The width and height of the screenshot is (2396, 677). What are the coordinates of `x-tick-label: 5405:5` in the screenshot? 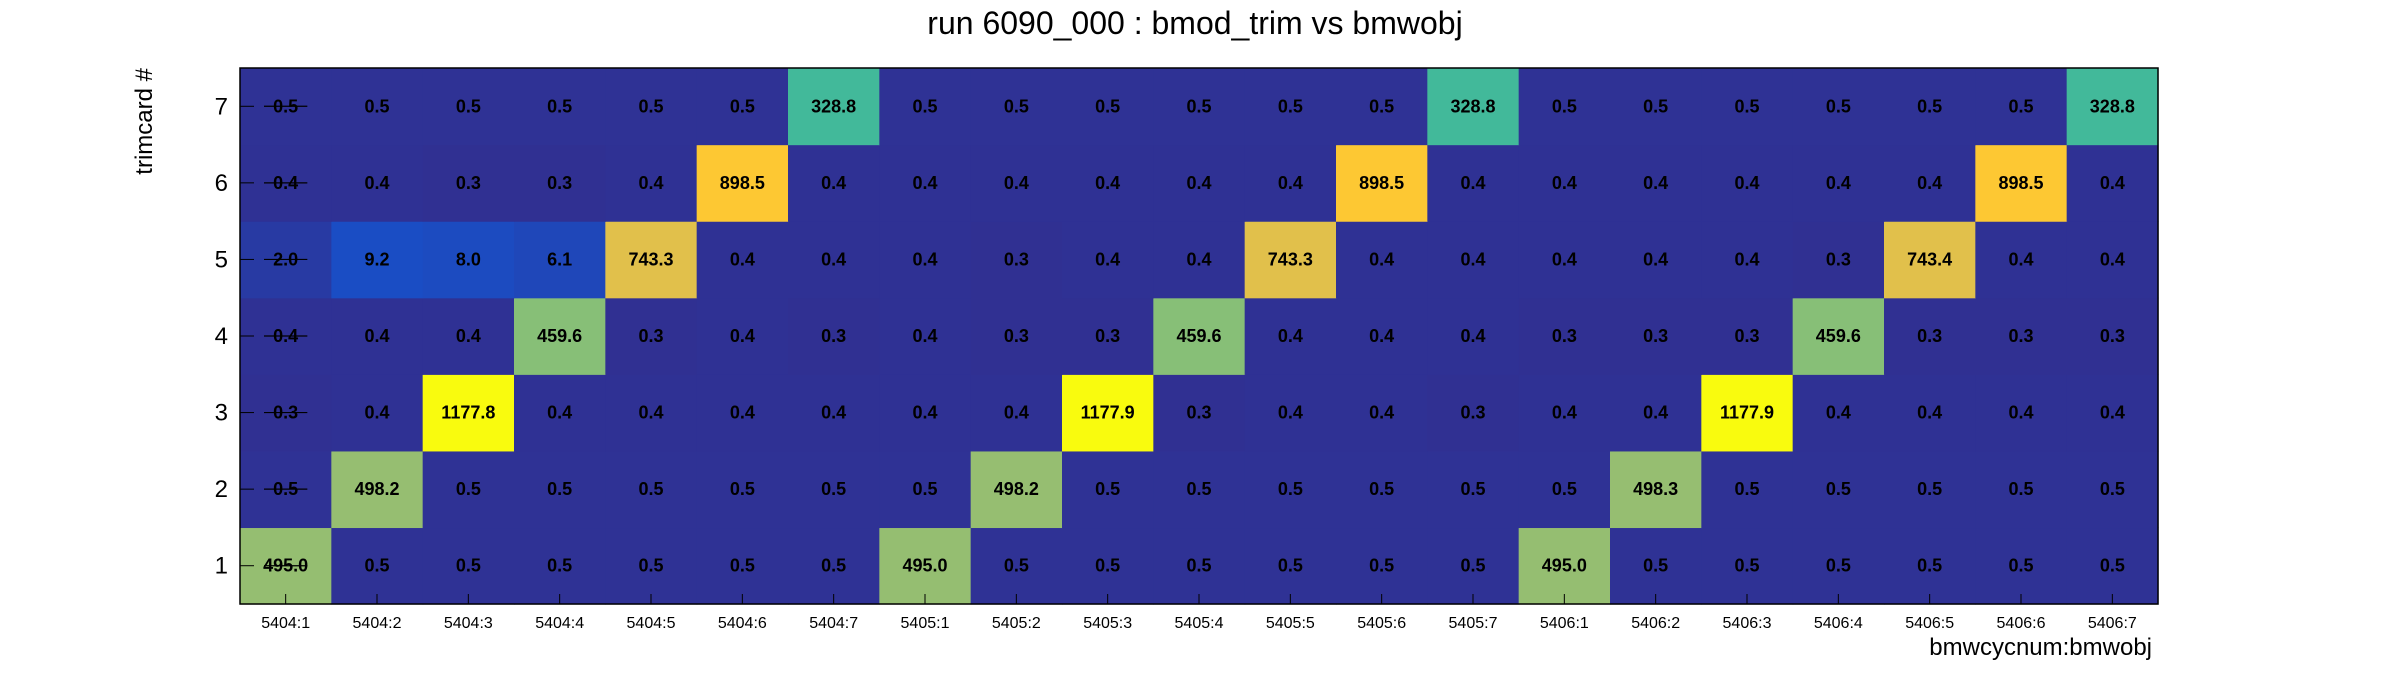 It's located at (1290, 623).